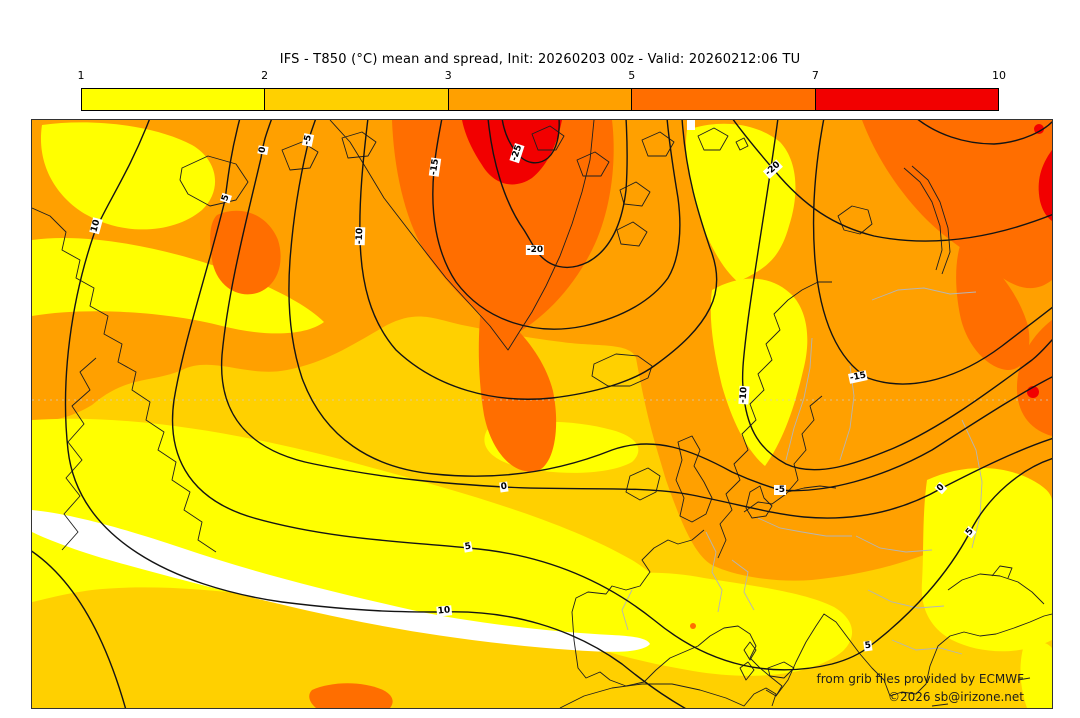  Describe the element at coordinates (920, 679) in the screenshot. I see `attribution-source: from grib files provided by ECMWF` at that location.